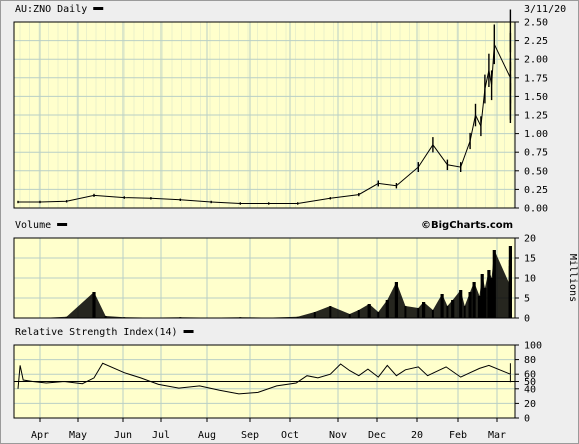  Describe the element at coordinates (536, 23) in the screenshot. I see `price-ytick-label-0: 2.50` at that location.